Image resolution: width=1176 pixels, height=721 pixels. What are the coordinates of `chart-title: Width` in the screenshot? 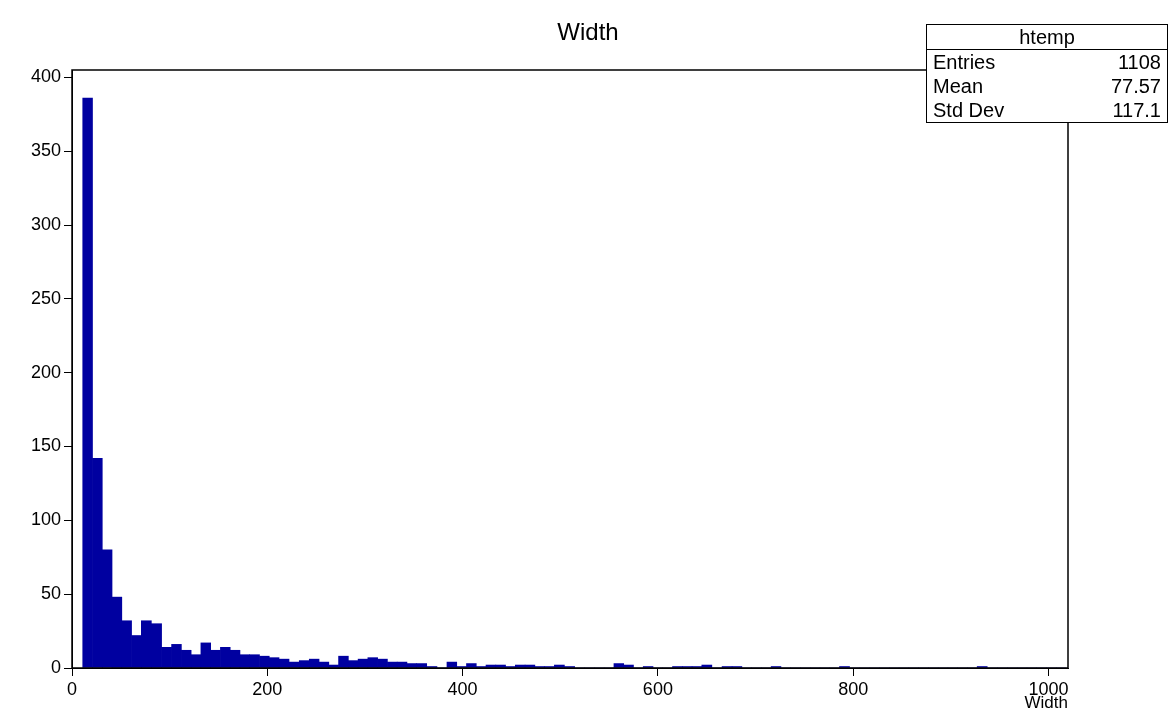 It's located at (588, 31).